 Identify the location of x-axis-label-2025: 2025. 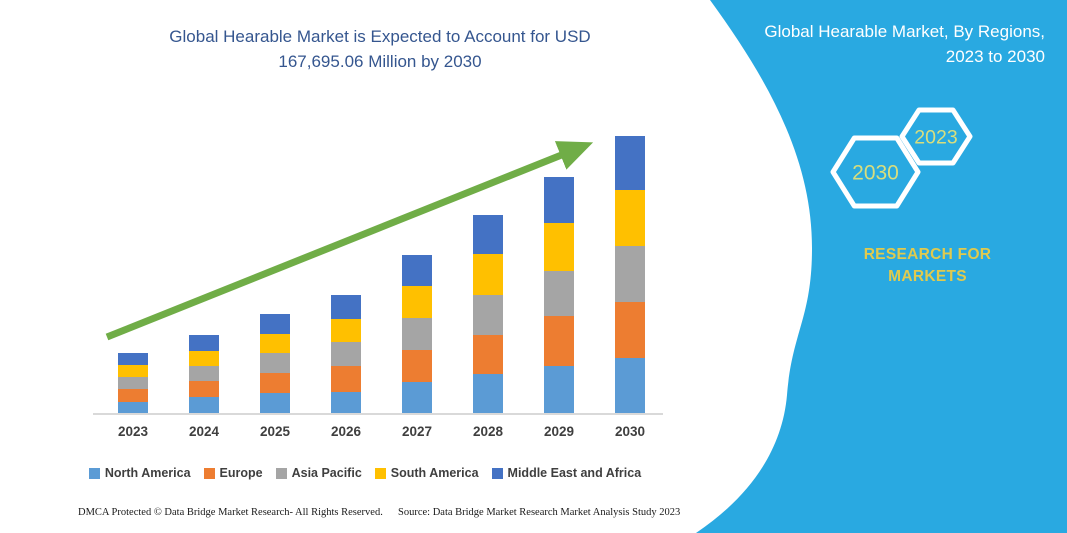
(275, 431).